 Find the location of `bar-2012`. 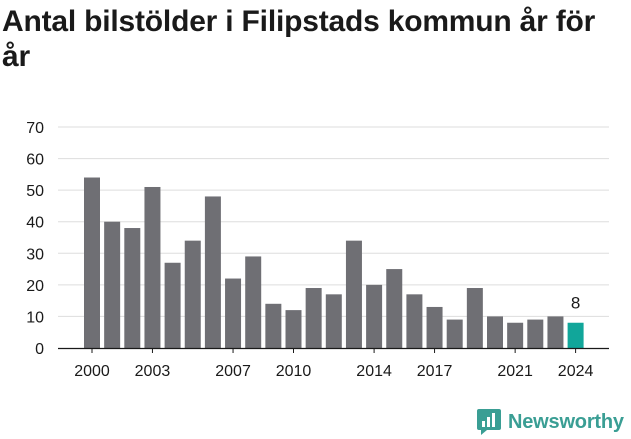

bar-2012 is located at coordinates (333, 321).